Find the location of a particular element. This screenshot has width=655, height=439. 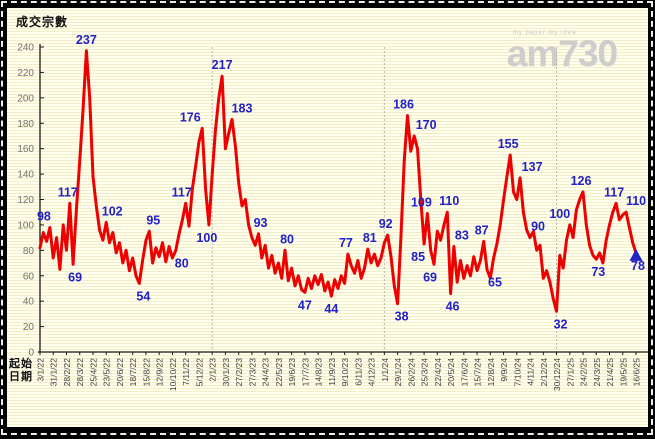

svg-text: 160 is located at coordinates (25, 149).